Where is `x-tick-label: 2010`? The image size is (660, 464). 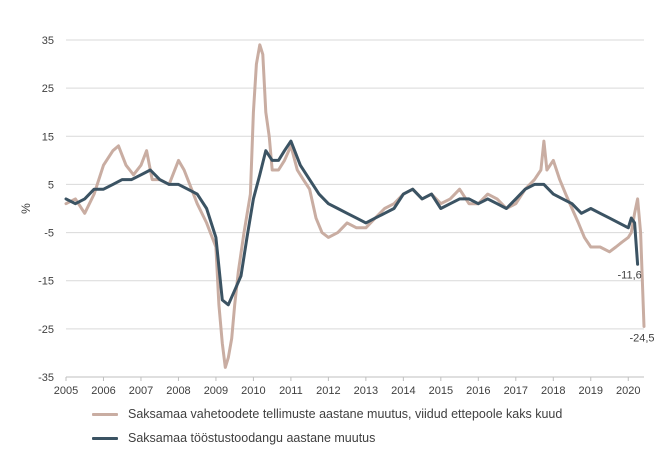
x-tick-label: 2010 is located at coordinates (253, 391).